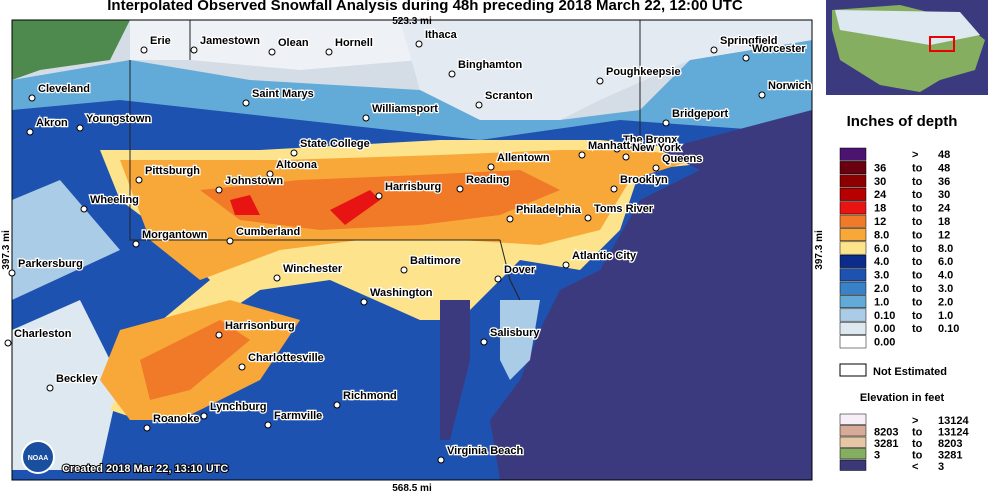 The image size is (990, 493). I want to click on not-estimated-label: Not Estimated, so click(910, 372).